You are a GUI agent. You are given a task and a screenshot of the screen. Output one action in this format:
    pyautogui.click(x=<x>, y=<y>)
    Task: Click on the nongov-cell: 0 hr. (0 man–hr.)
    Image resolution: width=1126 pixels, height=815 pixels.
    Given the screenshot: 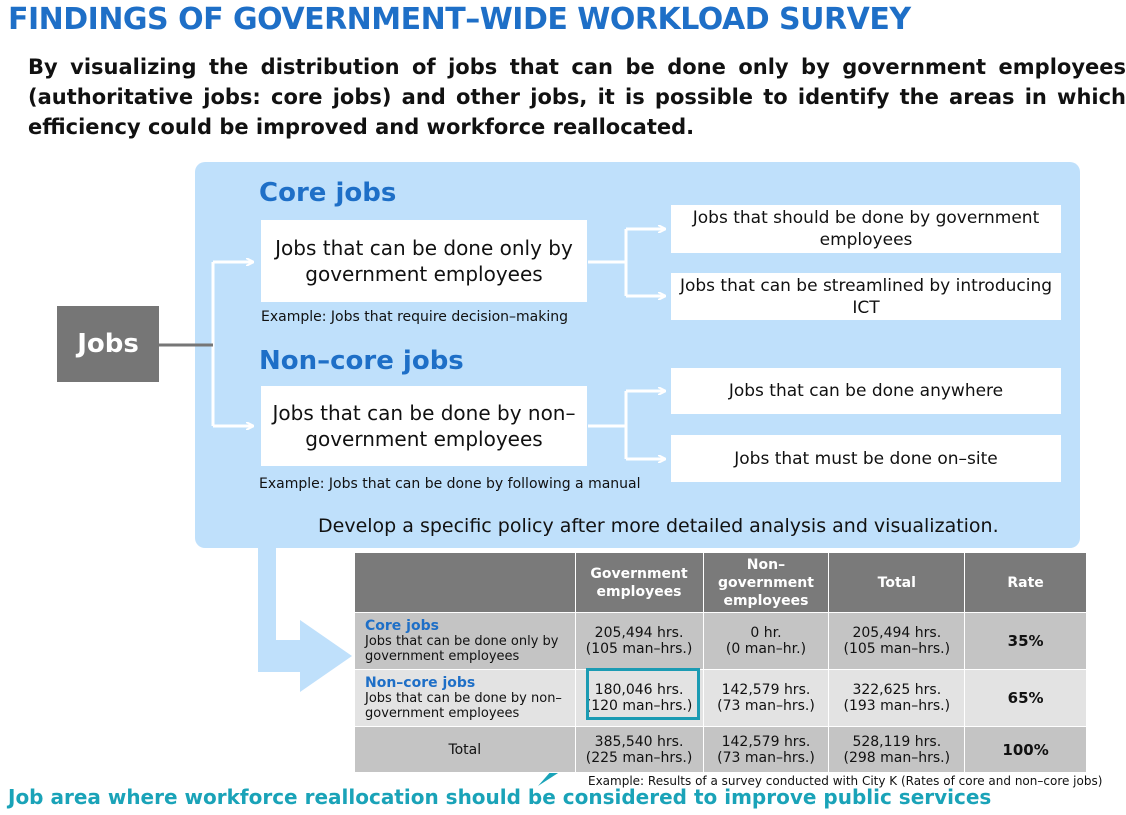 What is the action you would take?
    pyautogui.click(x=766, y=641)
    